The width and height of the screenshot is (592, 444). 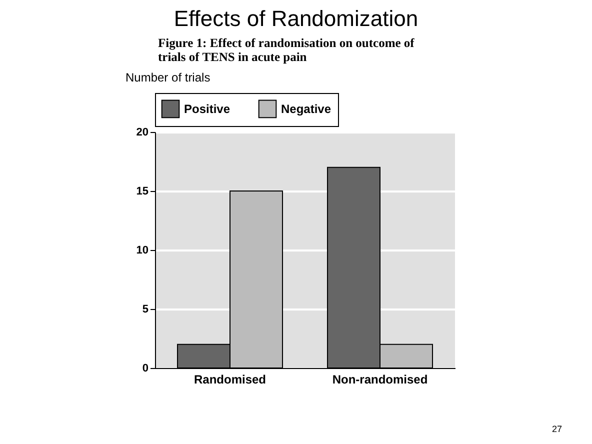 I want to click on chart-title: Effects of Randomization, so click(x=296, y=19).